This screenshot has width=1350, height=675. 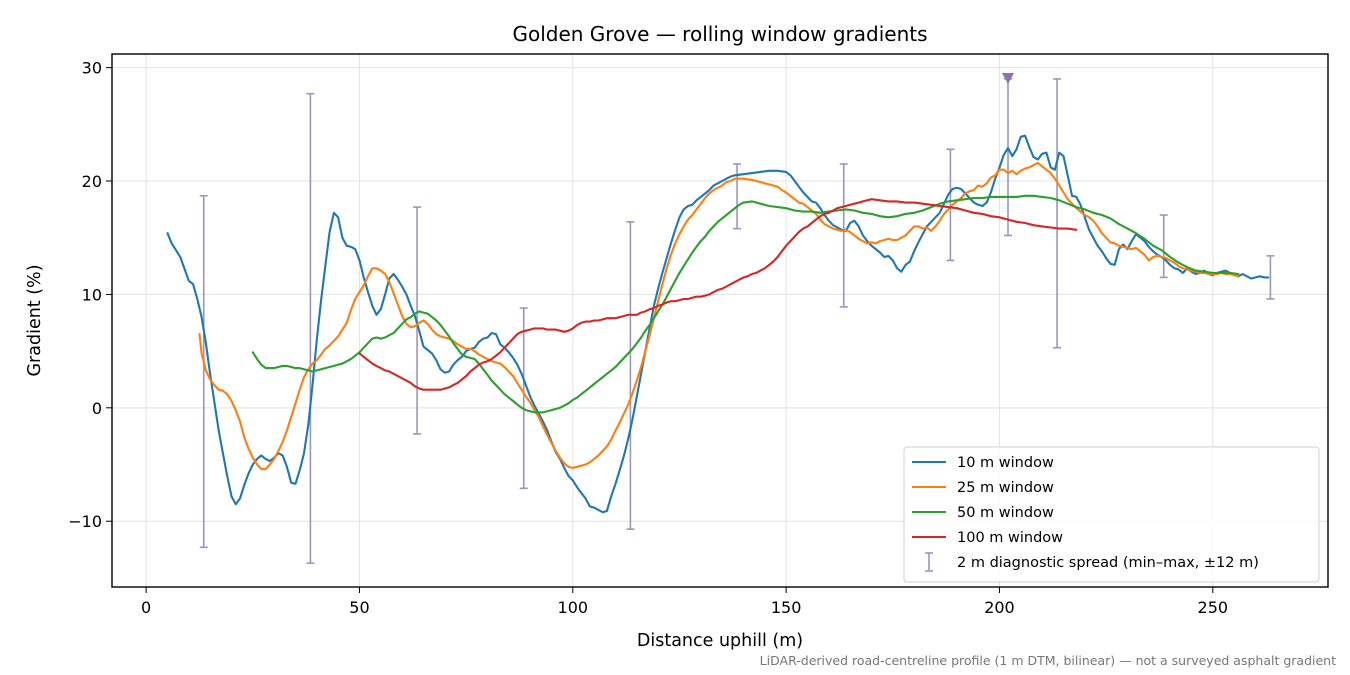 What do you see at coordinates (1005, 463) in the screenshot?
I see `legend-entry-label: 10 m window` at bounding box center [1005, 463].